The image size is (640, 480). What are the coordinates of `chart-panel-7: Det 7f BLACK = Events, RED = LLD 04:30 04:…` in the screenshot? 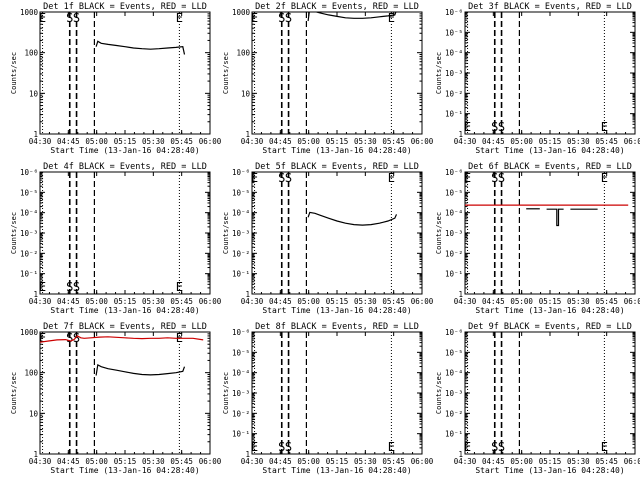 It's located at (116, 398).